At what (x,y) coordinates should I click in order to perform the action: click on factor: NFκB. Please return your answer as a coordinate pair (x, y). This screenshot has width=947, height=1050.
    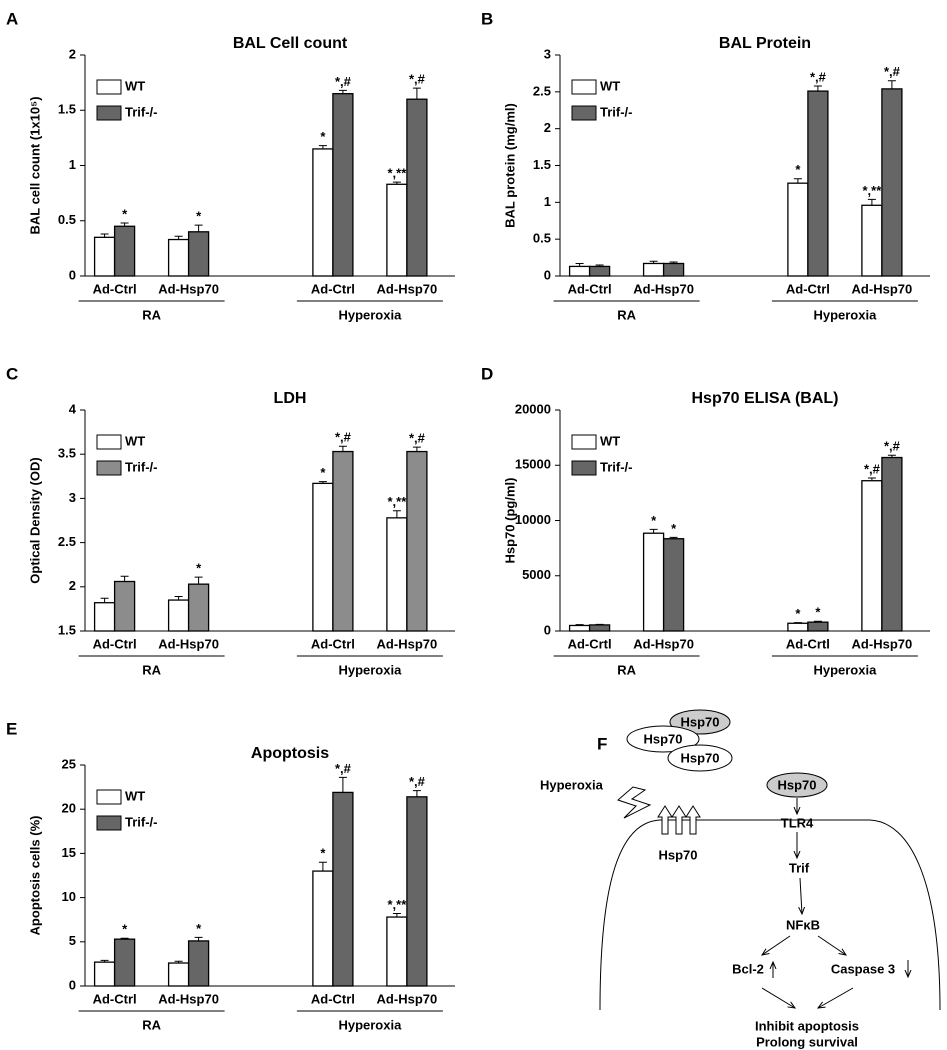
    Looking at the image, I should click on (803, 924).